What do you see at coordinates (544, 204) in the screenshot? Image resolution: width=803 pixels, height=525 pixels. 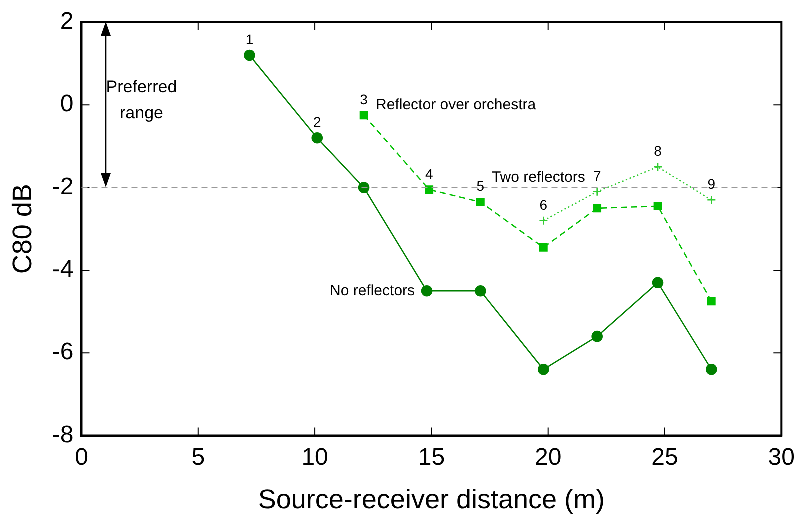 I see `annotation: 6` at bounding box center [544, 204].